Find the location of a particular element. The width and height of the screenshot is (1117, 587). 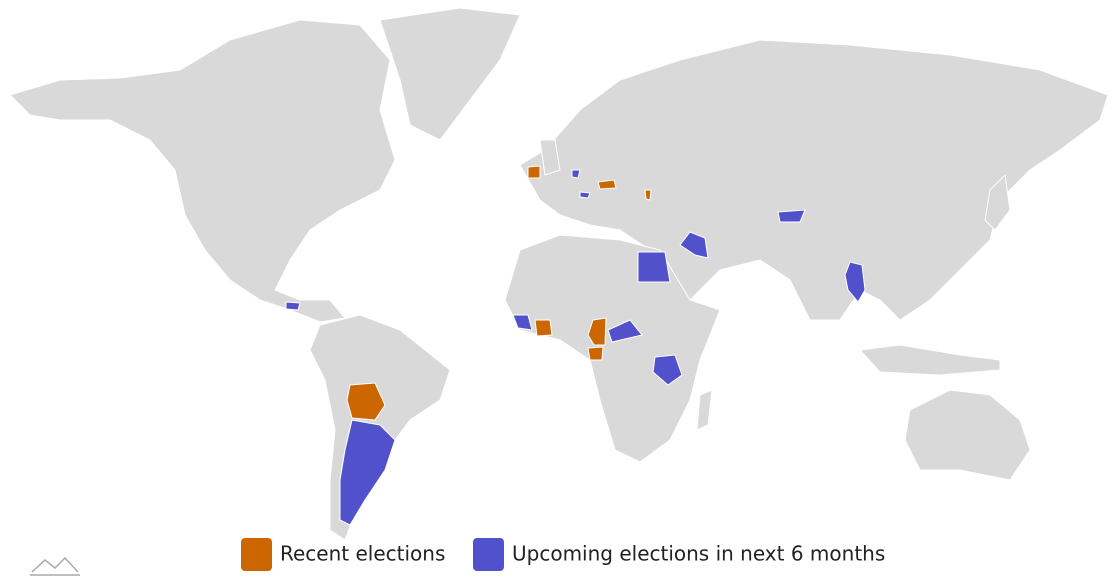

indonesia is located at coordinates (929, 360).